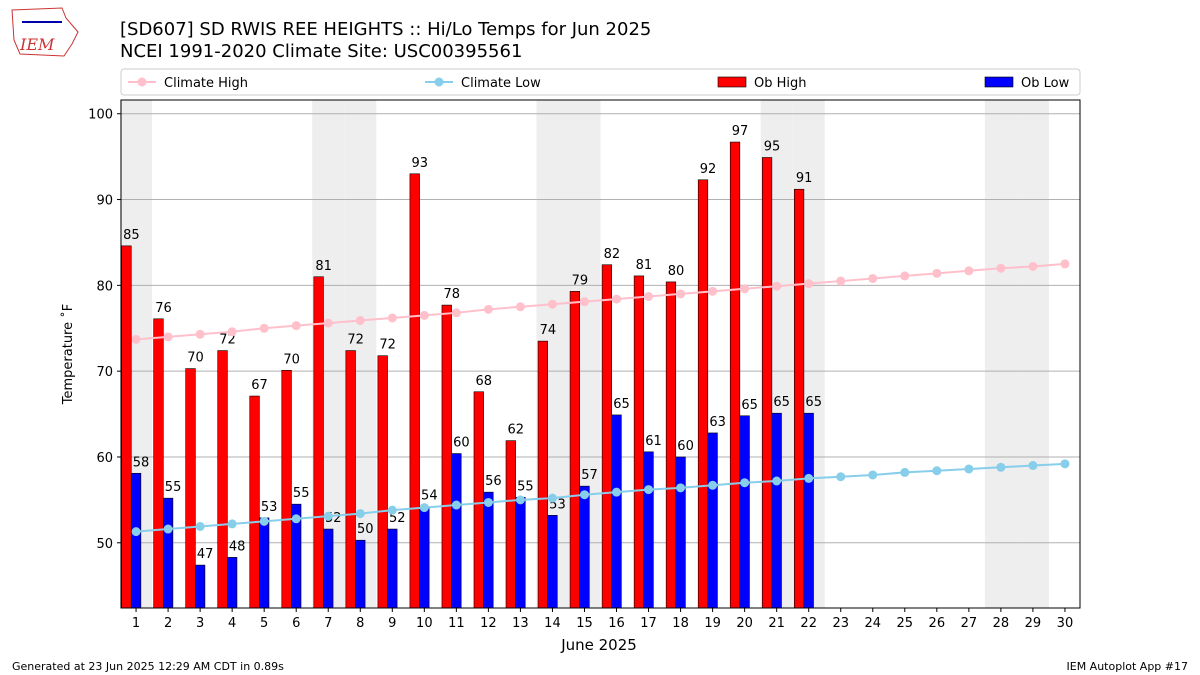  I want to click on x-tick-label: 12, so click(488, 623).